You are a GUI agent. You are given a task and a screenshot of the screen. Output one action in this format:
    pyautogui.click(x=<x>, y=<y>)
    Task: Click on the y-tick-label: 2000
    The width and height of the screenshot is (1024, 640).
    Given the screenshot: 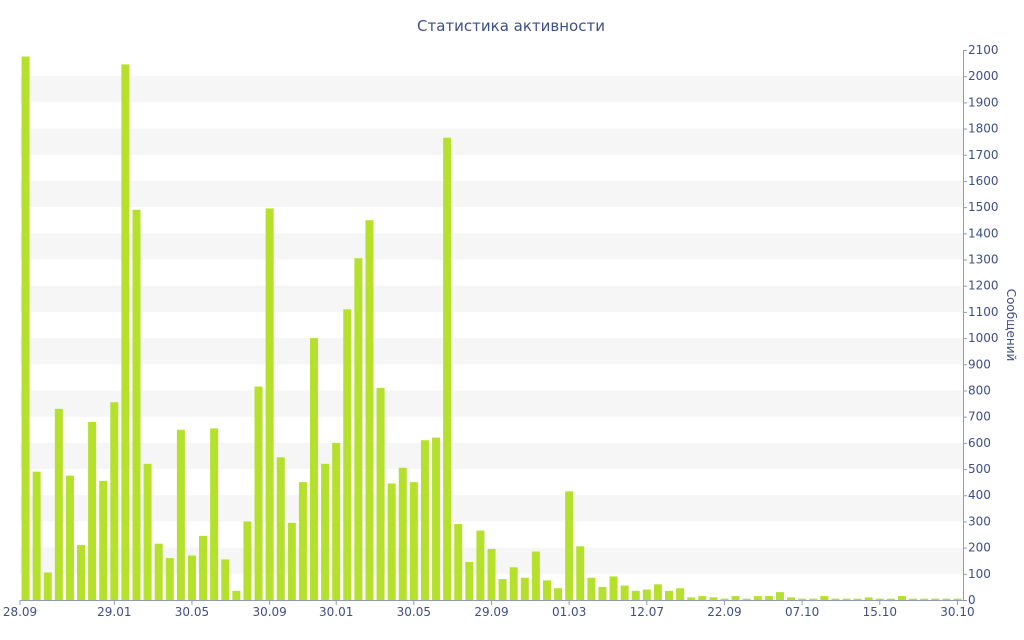 What is the action you would take?
    pyautogui.click(x=983, y=76)
    